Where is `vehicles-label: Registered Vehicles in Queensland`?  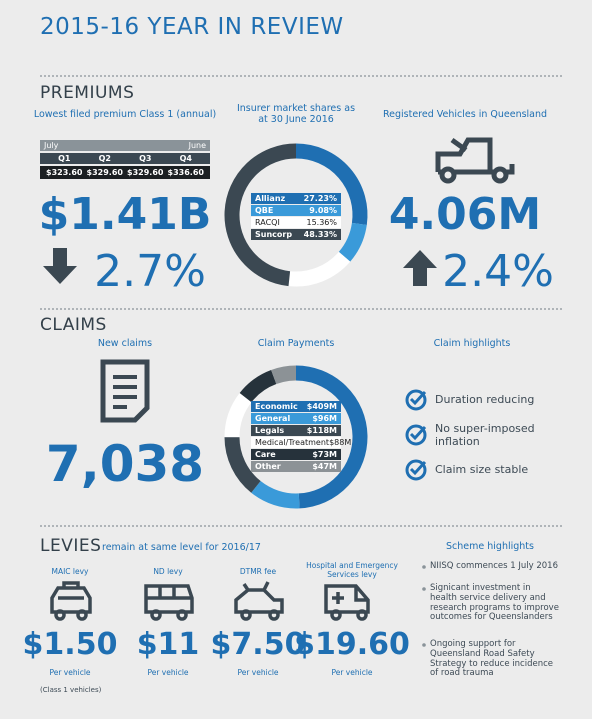
vehicles-label: Registered Vehicles in Queensland is located at coordinates (465, 114).